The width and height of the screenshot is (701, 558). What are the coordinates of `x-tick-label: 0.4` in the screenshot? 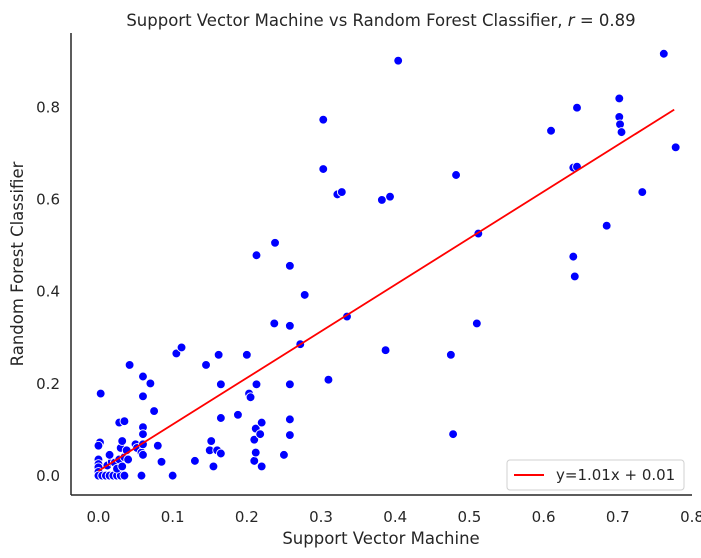 It's located at (395, 517).